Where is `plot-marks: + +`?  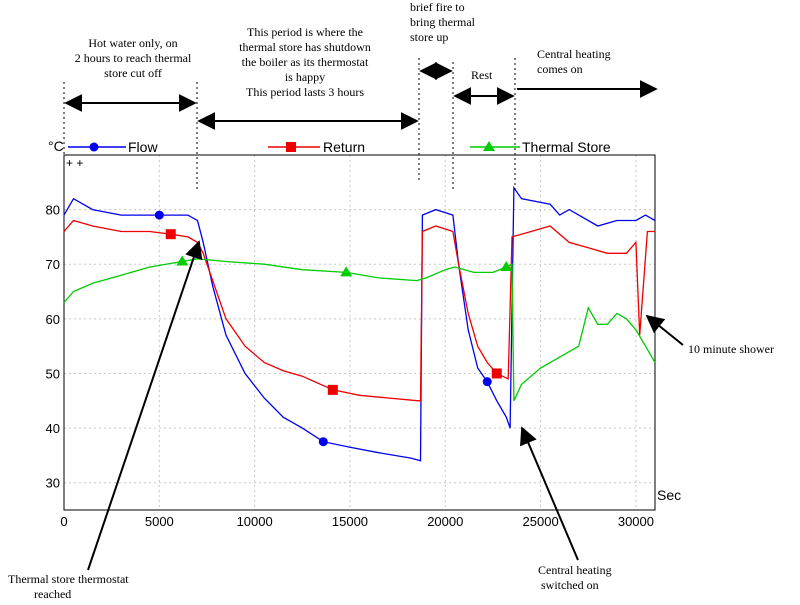
plot-marks: + + is located at coordinates (74, 163).